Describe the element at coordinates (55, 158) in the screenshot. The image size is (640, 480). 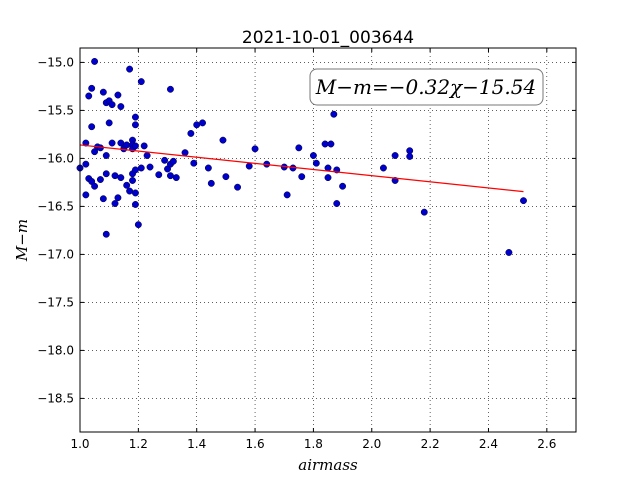
I see `y-tick-label: −16.0` at that location.